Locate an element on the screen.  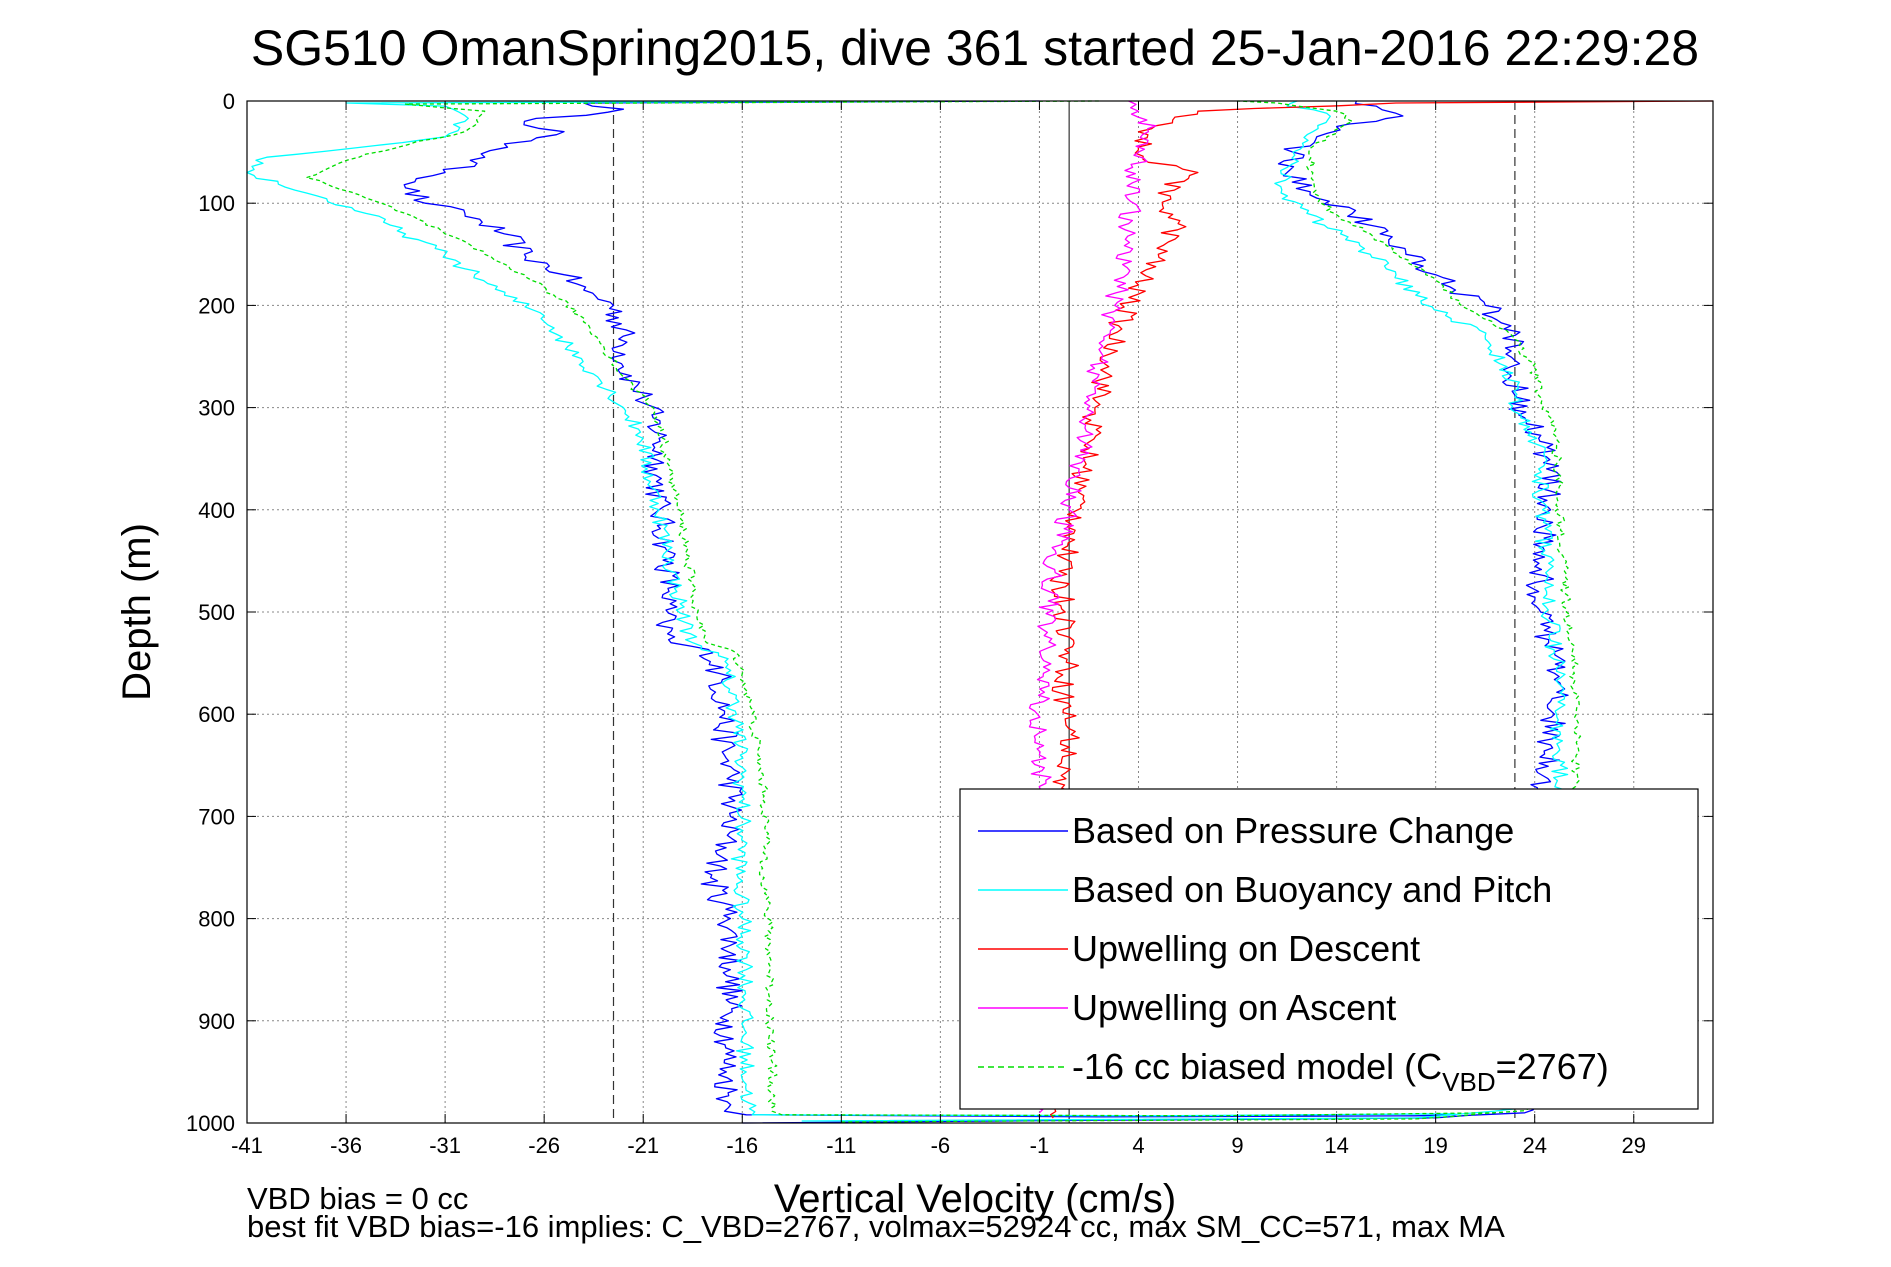
x-tick-label: -6 is located at coordinates (941, 1145).